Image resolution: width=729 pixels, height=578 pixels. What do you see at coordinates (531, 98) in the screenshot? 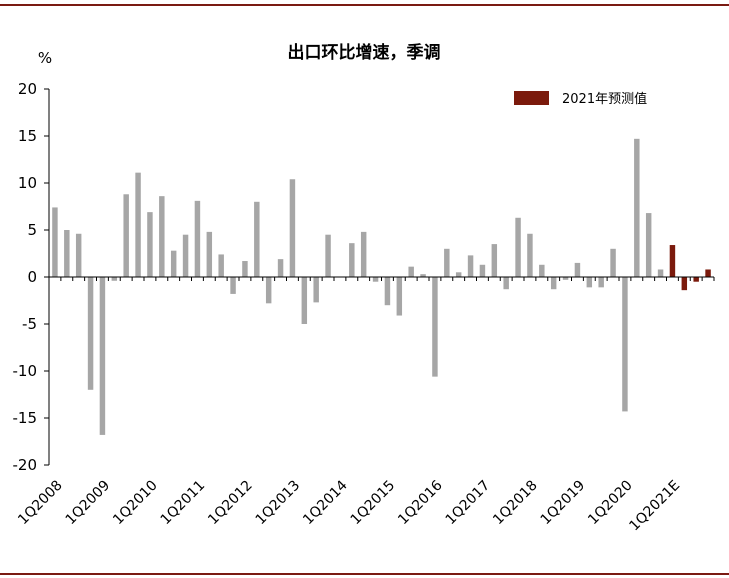
I see `legend-swatch` at bounding box center [531, 98].